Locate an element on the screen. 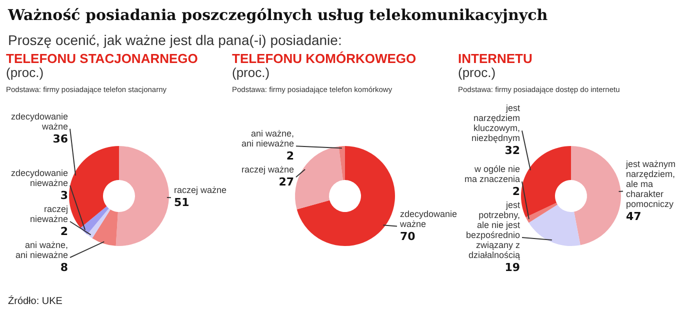 The width and height of the screenshot is (686, 312). data-label: 32 is located at coordinates (512, 151).